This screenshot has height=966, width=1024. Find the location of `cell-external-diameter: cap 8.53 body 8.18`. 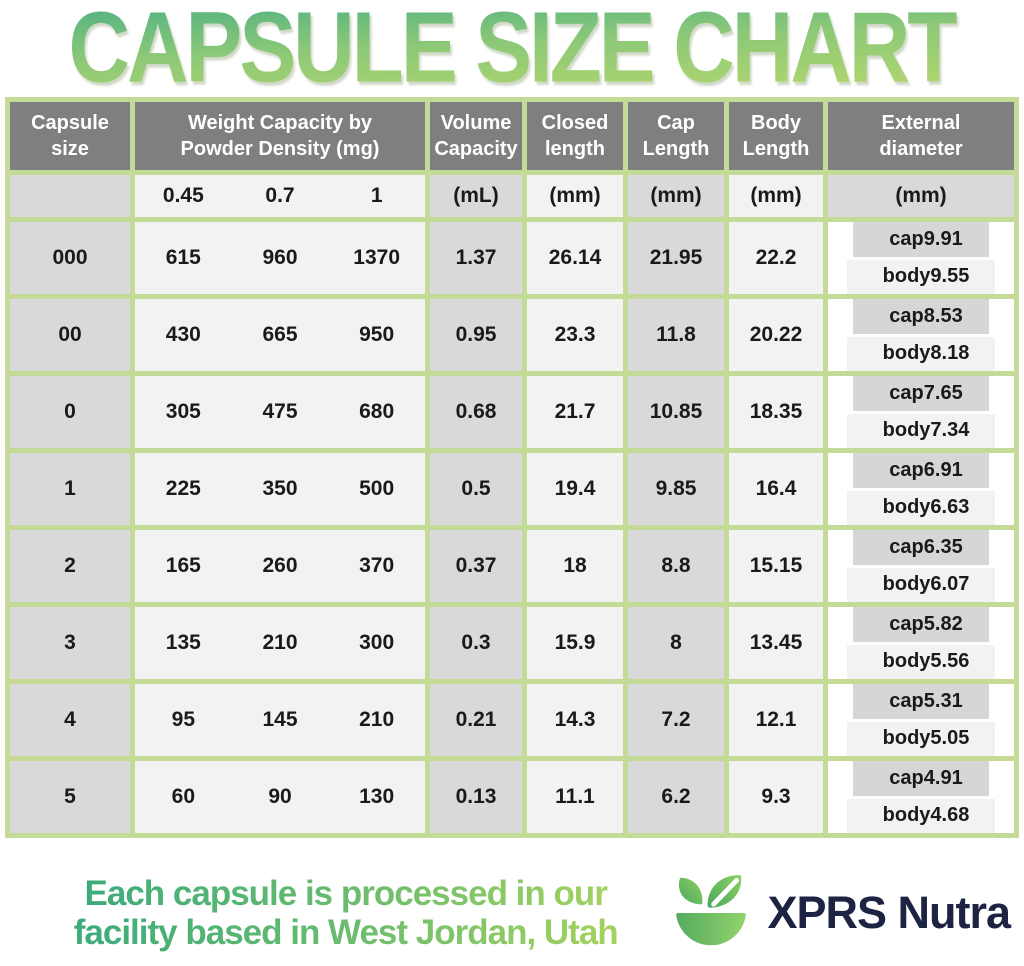

cell-external-diameter: cap 8.53 body 8.18 is located at coordinates (921, 335).